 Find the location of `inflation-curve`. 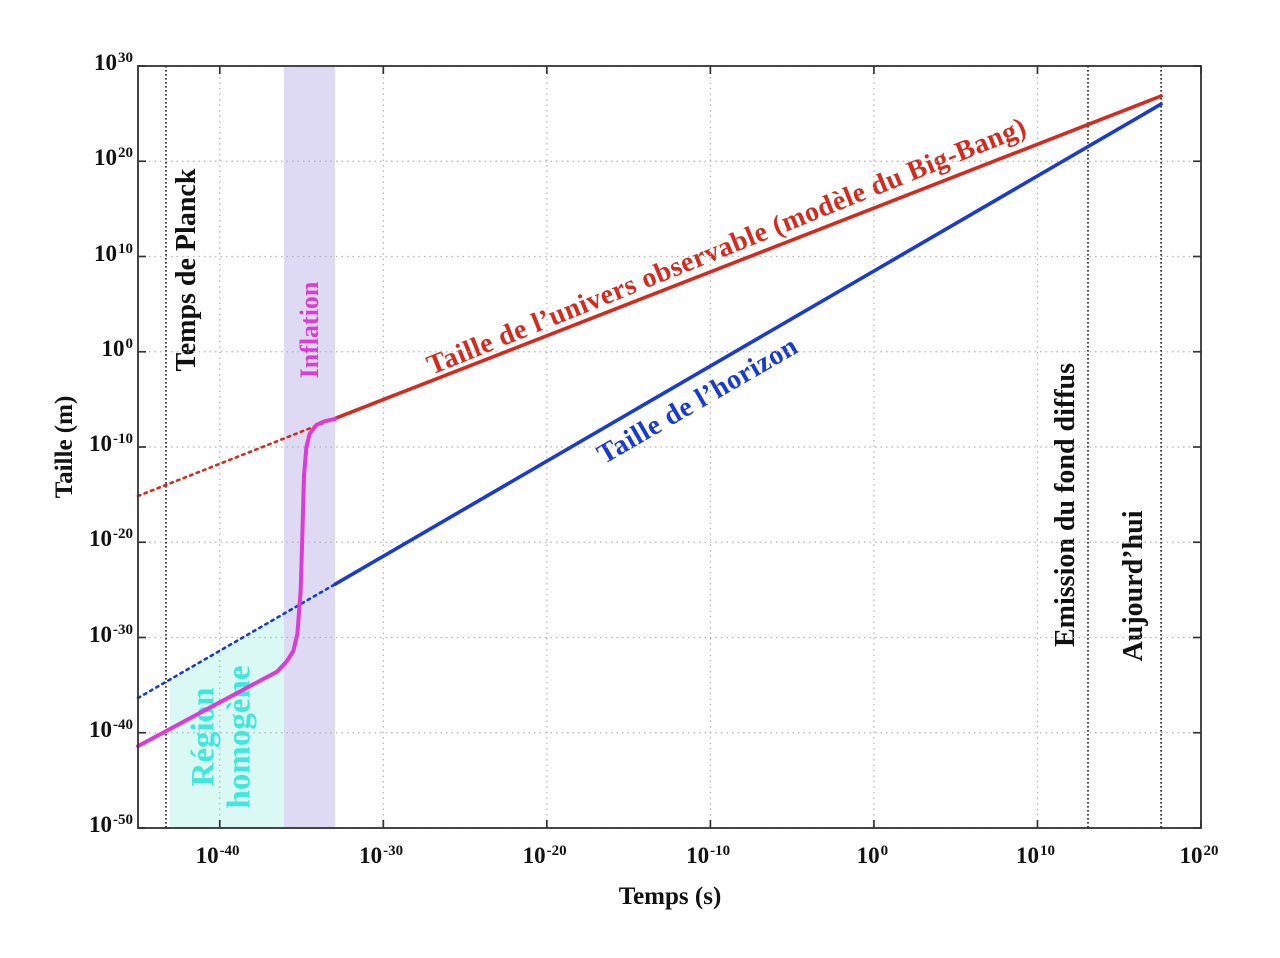

inflation-curve is located at coordinates (237, 582).